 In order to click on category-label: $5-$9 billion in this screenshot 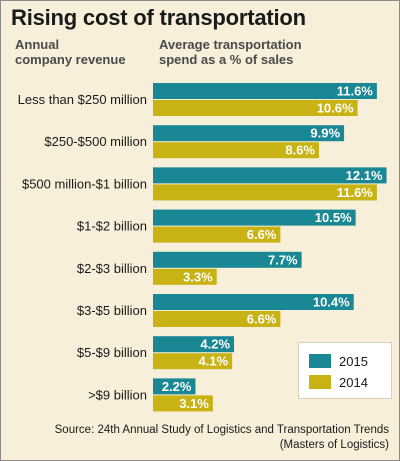, I will do `click(112, 352)`.